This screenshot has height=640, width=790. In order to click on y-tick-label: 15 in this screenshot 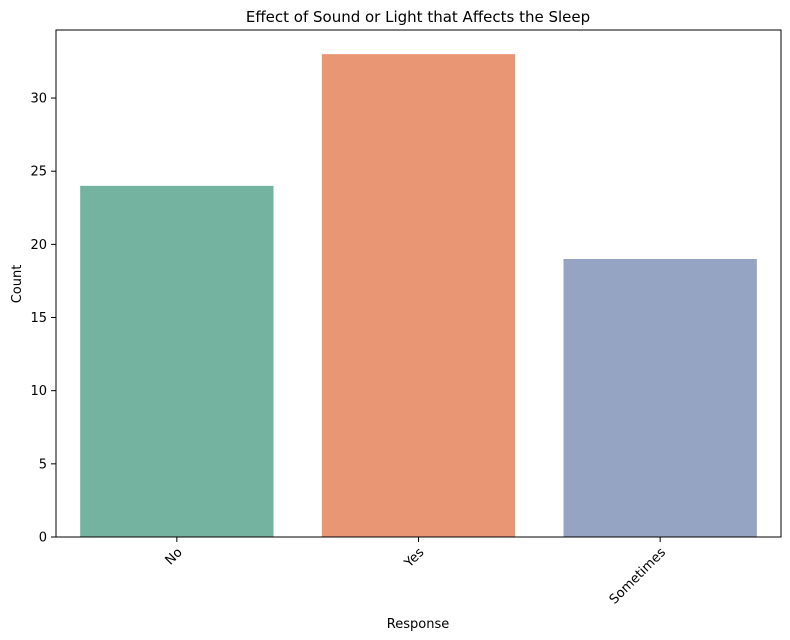, I will do `click(38, 318)`.